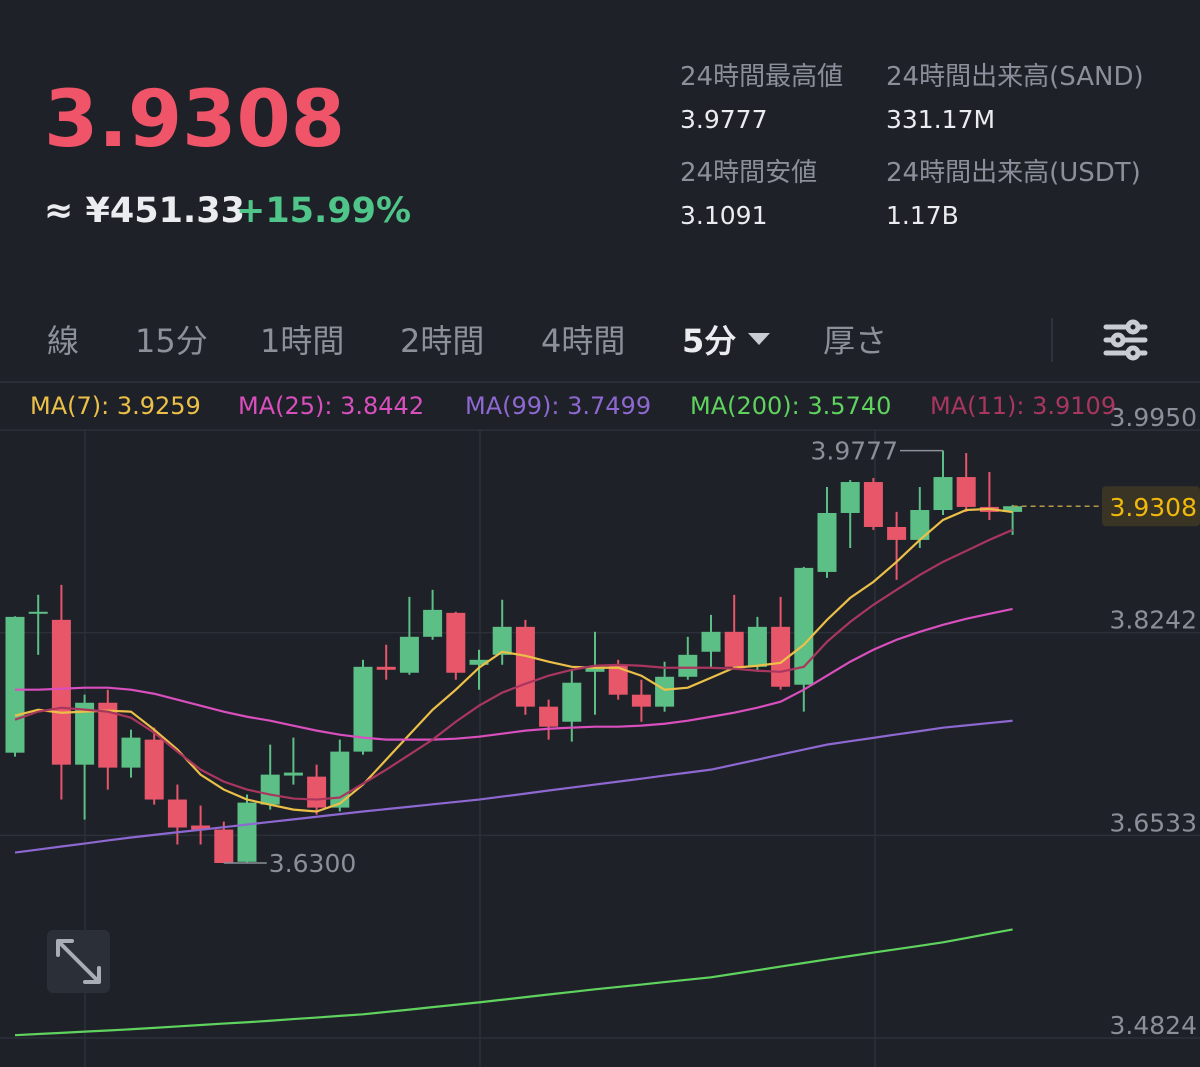 The width and height of the screenshot is (1200, 1067). Describe the element at coordinates (194, 120) in the screenshot. I see `last-price: 3.9308` at that location.